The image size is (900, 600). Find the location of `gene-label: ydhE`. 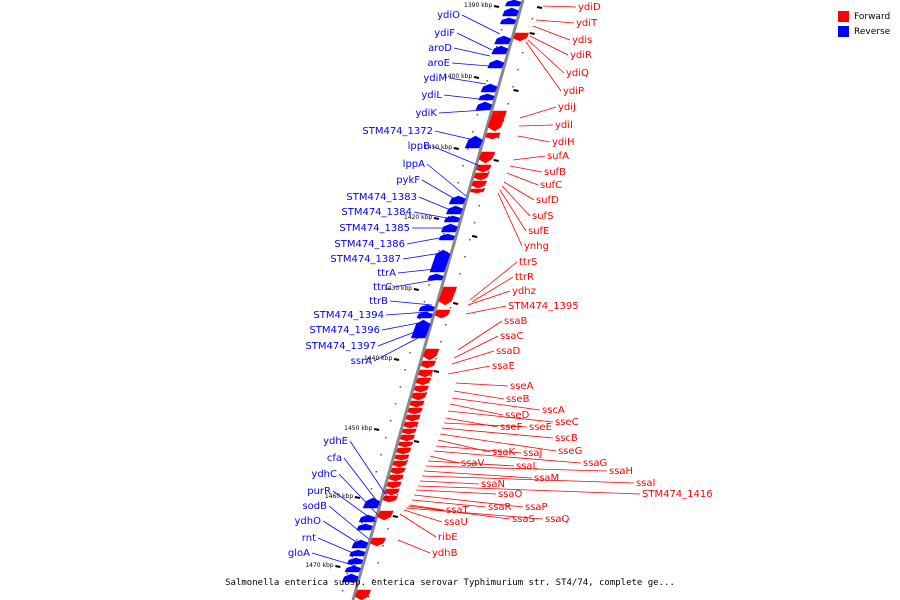

gene-label: ydhE is located at coordinates (335, 441).